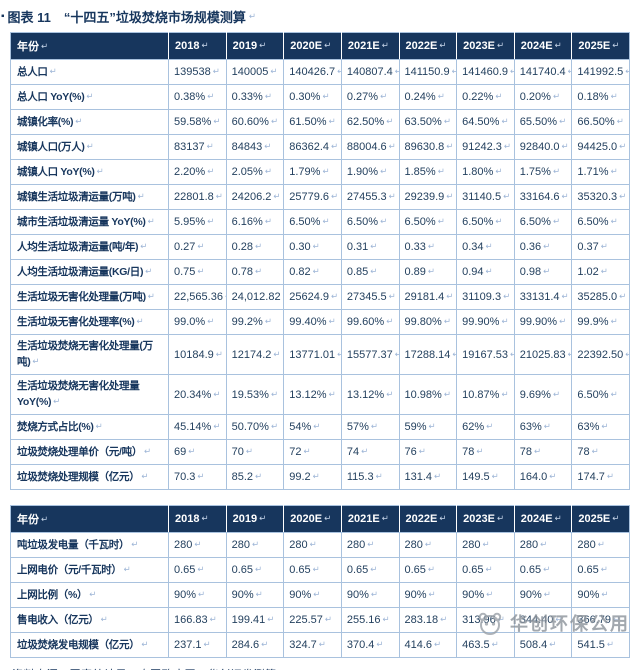  Describe the element at coordinates (312, 122) in the screenshot. I see `data-cell: 61.50% ↵` at that location.